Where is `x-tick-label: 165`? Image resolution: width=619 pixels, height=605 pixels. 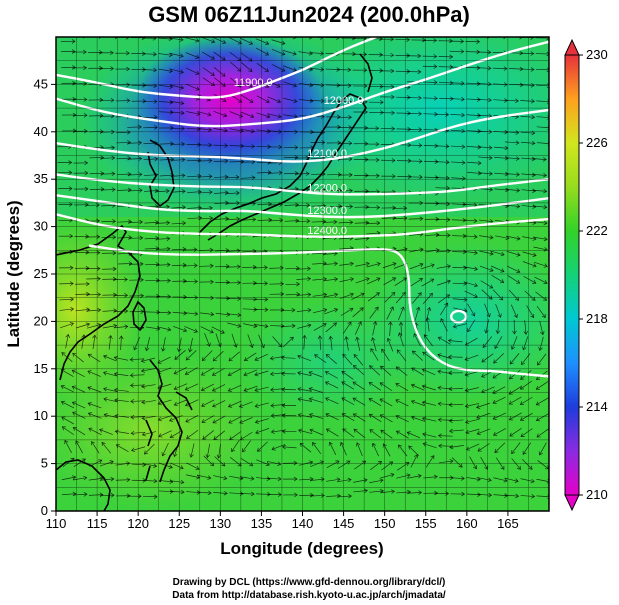 x-tick-label: 165 is located at coordinates (508, 523).